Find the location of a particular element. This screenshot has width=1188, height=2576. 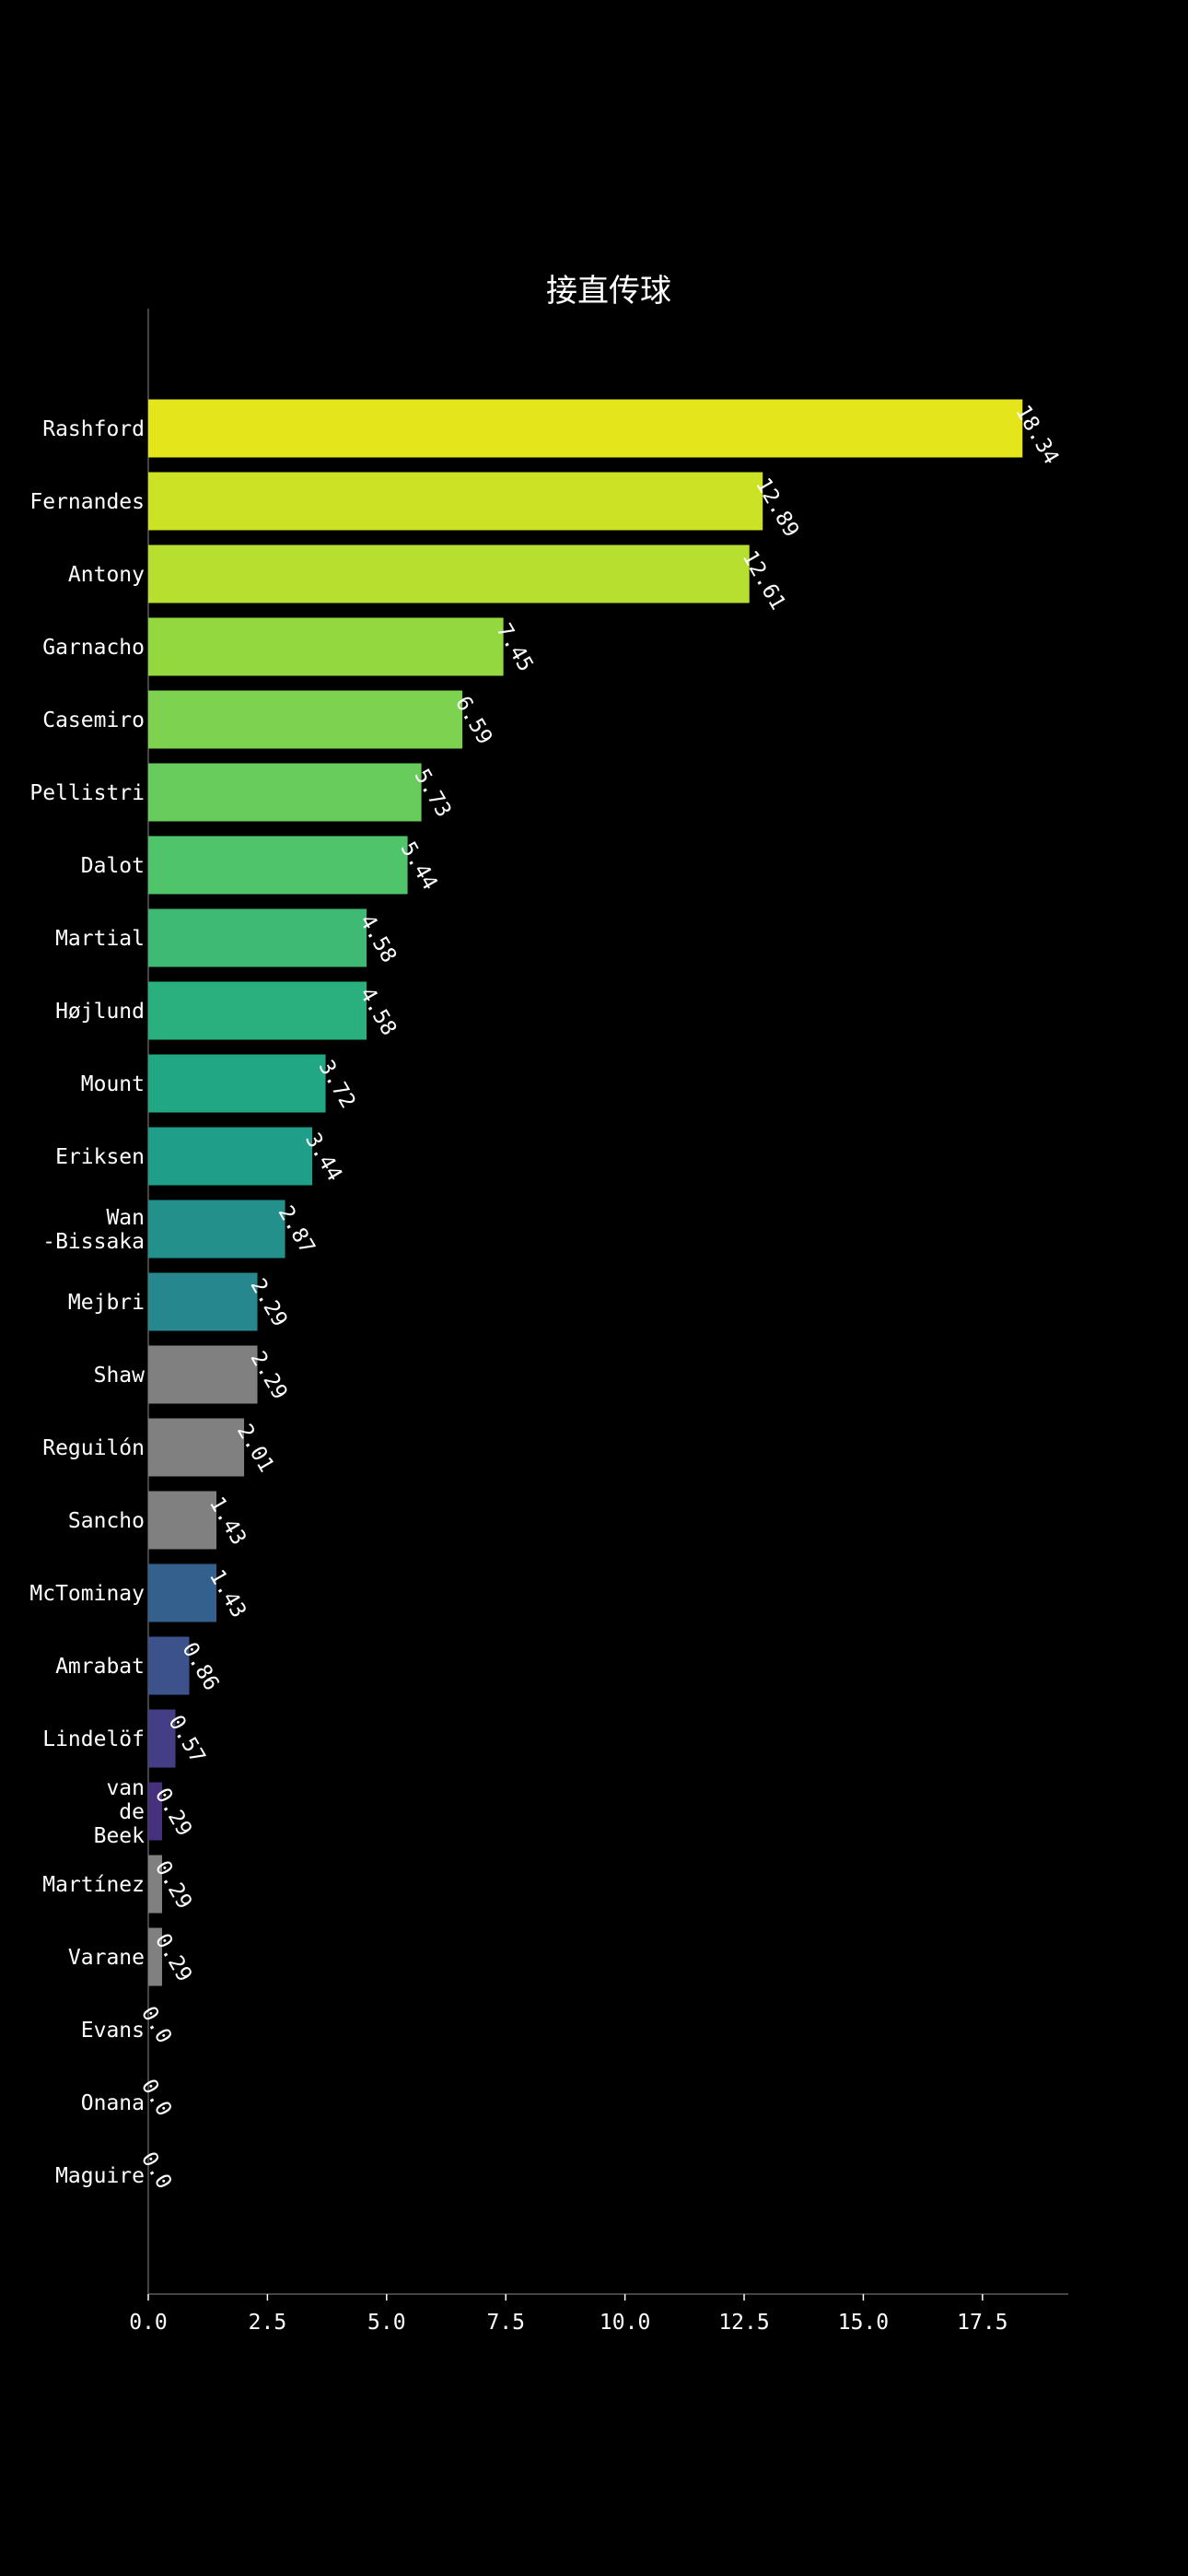

category-label: Højlund is located at coordinates (100, 1012).